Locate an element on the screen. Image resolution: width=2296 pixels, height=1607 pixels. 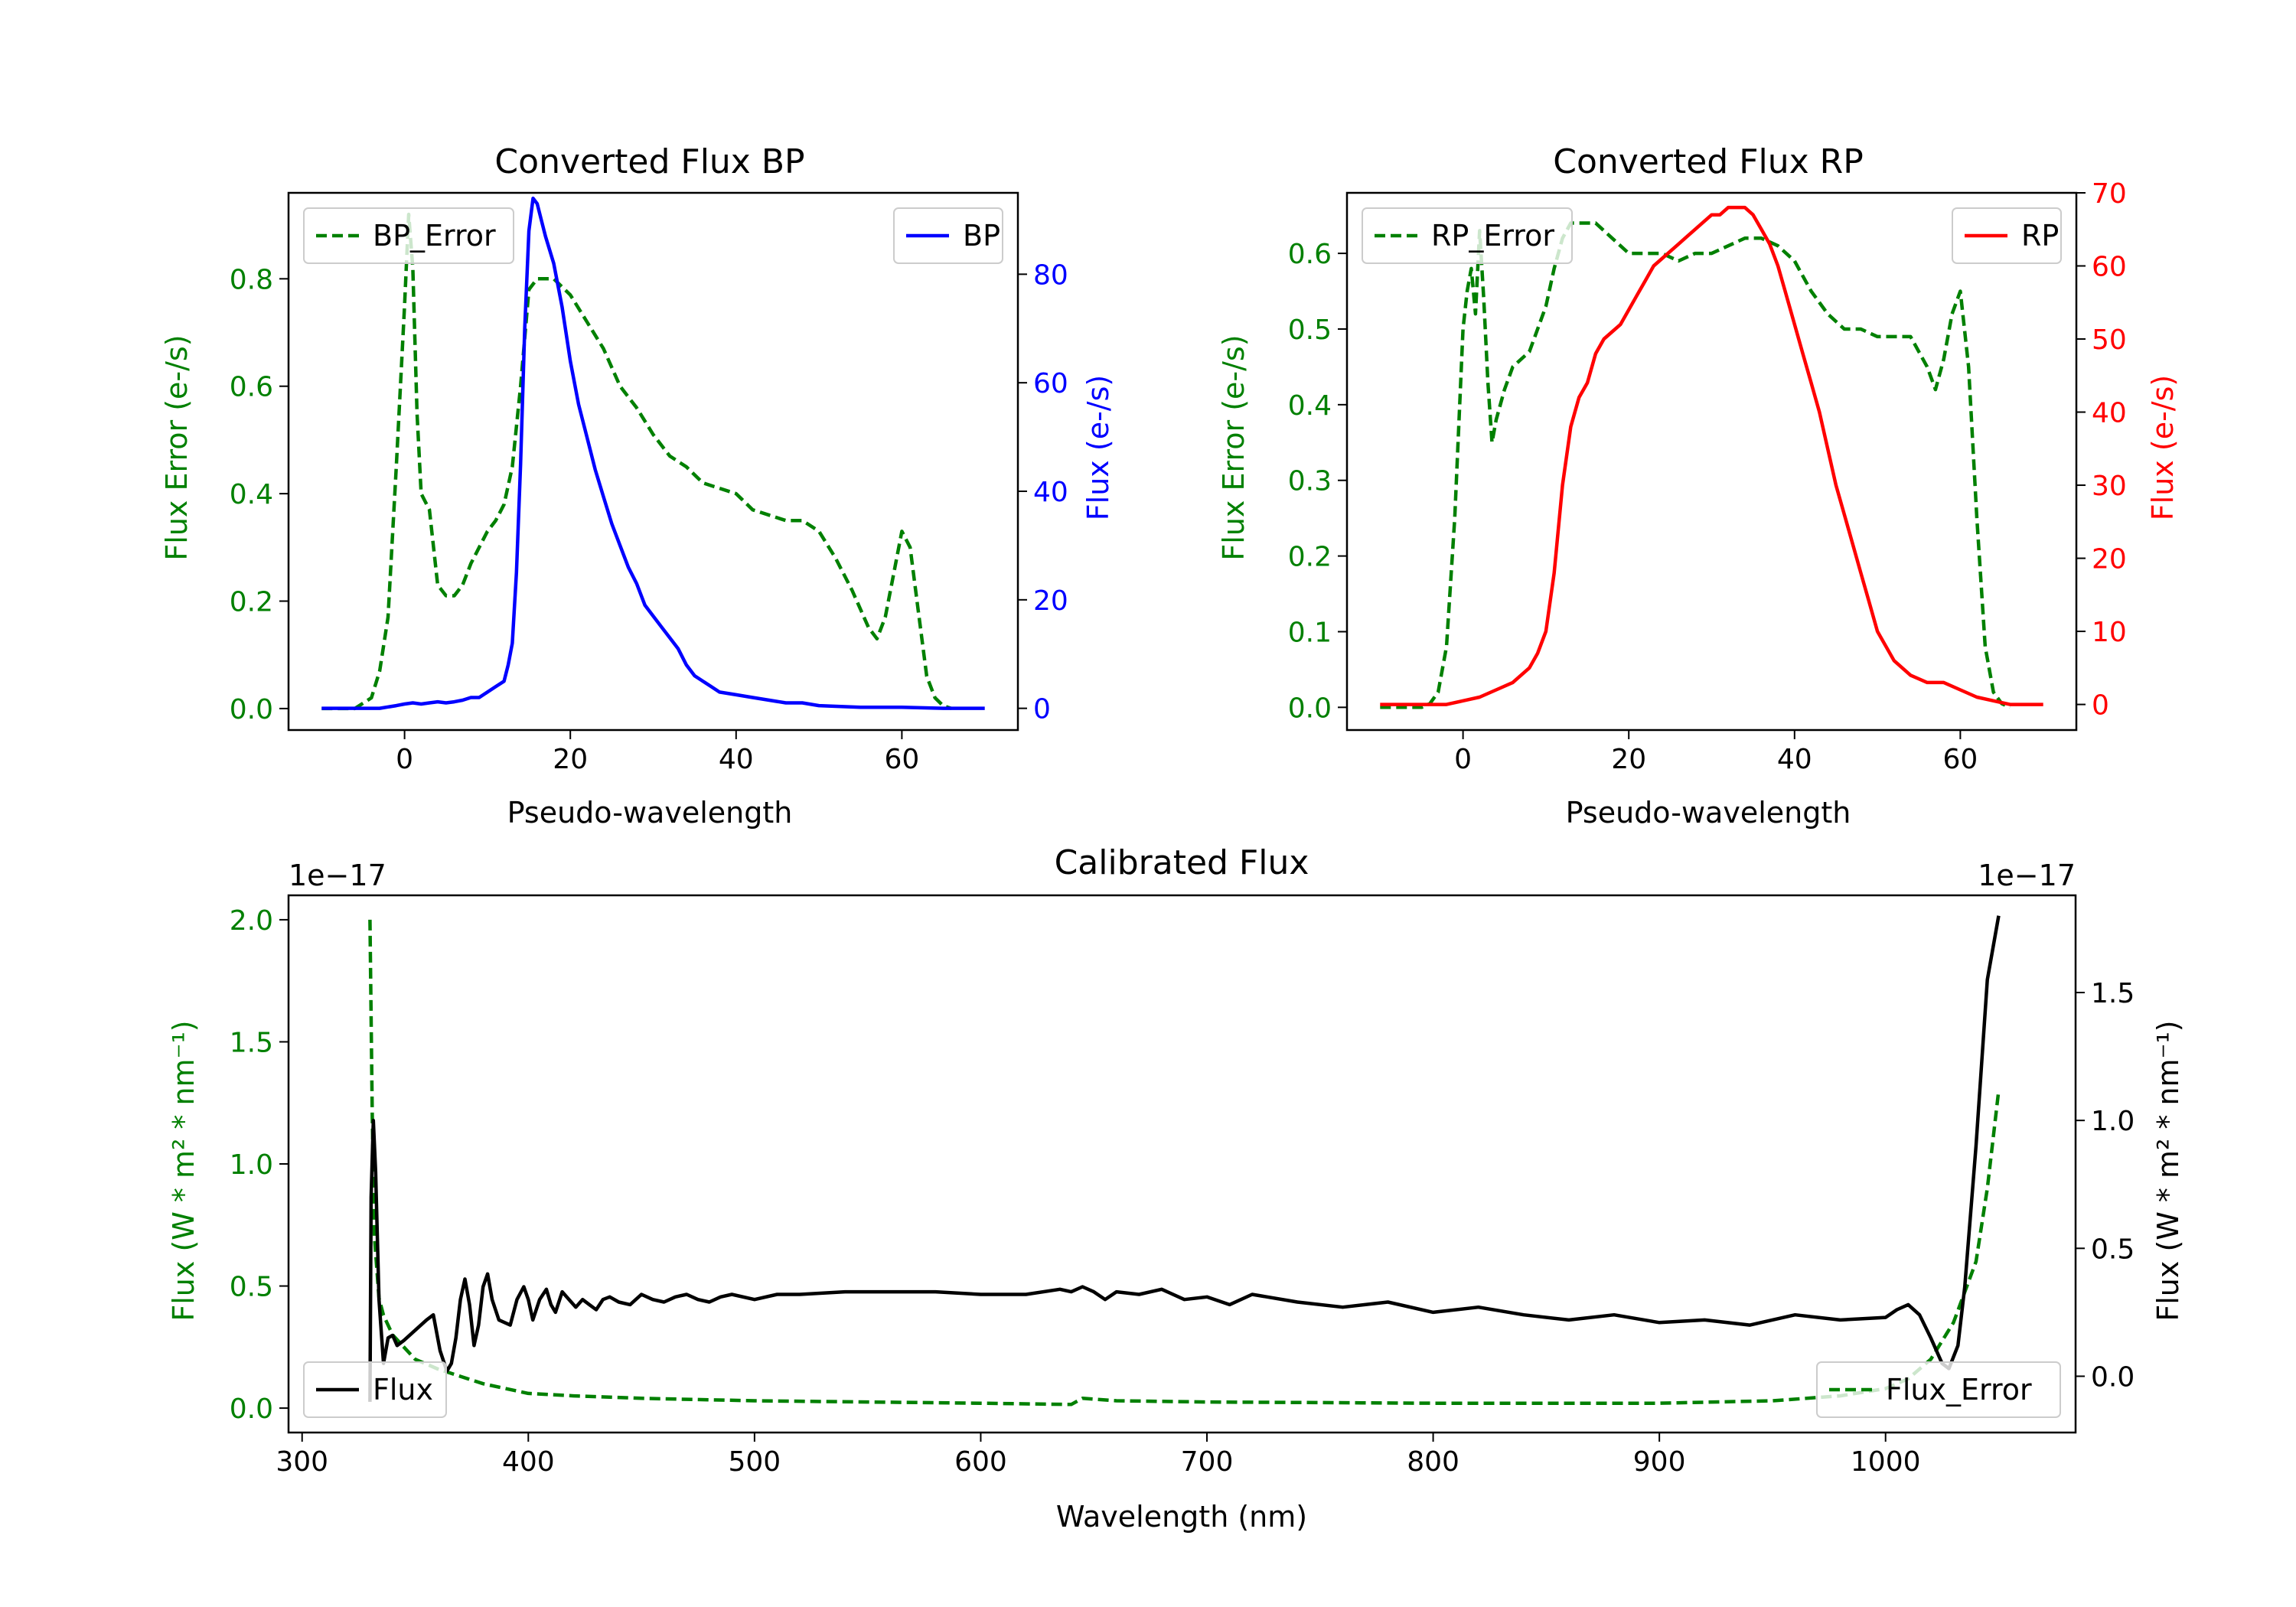
bp-legend: BP is located at coordinates (948, 235).